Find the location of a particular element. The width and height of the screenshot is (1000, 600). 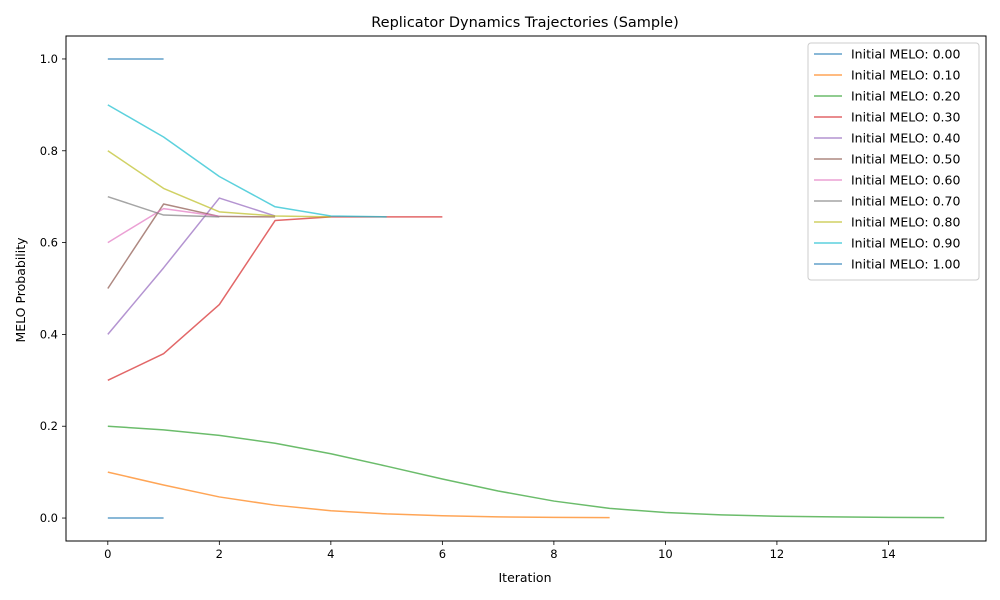

y-axis: 0.0 0.2 0.4 0.6 0.8 1.0 is located at coordinates (53, 288).